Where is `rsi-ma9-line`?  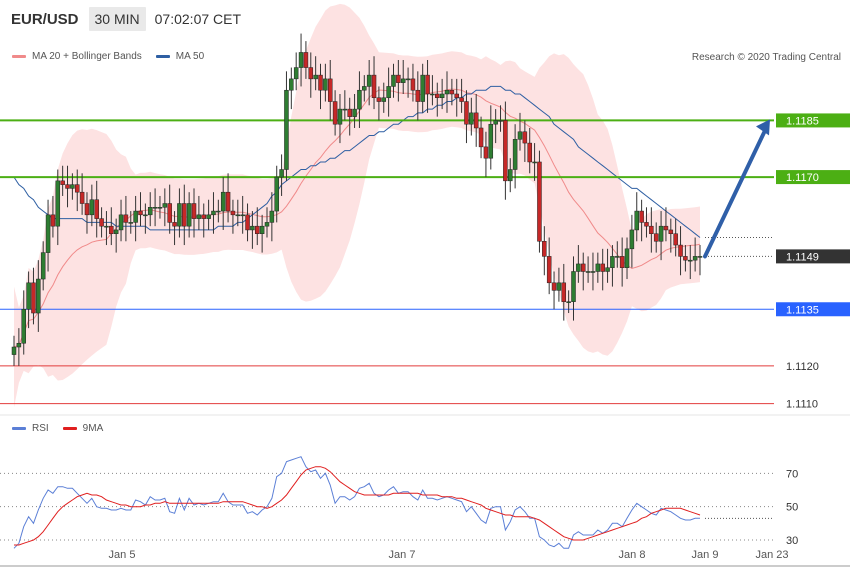 rsi-ma9-line is located at coordinates (357, 506).